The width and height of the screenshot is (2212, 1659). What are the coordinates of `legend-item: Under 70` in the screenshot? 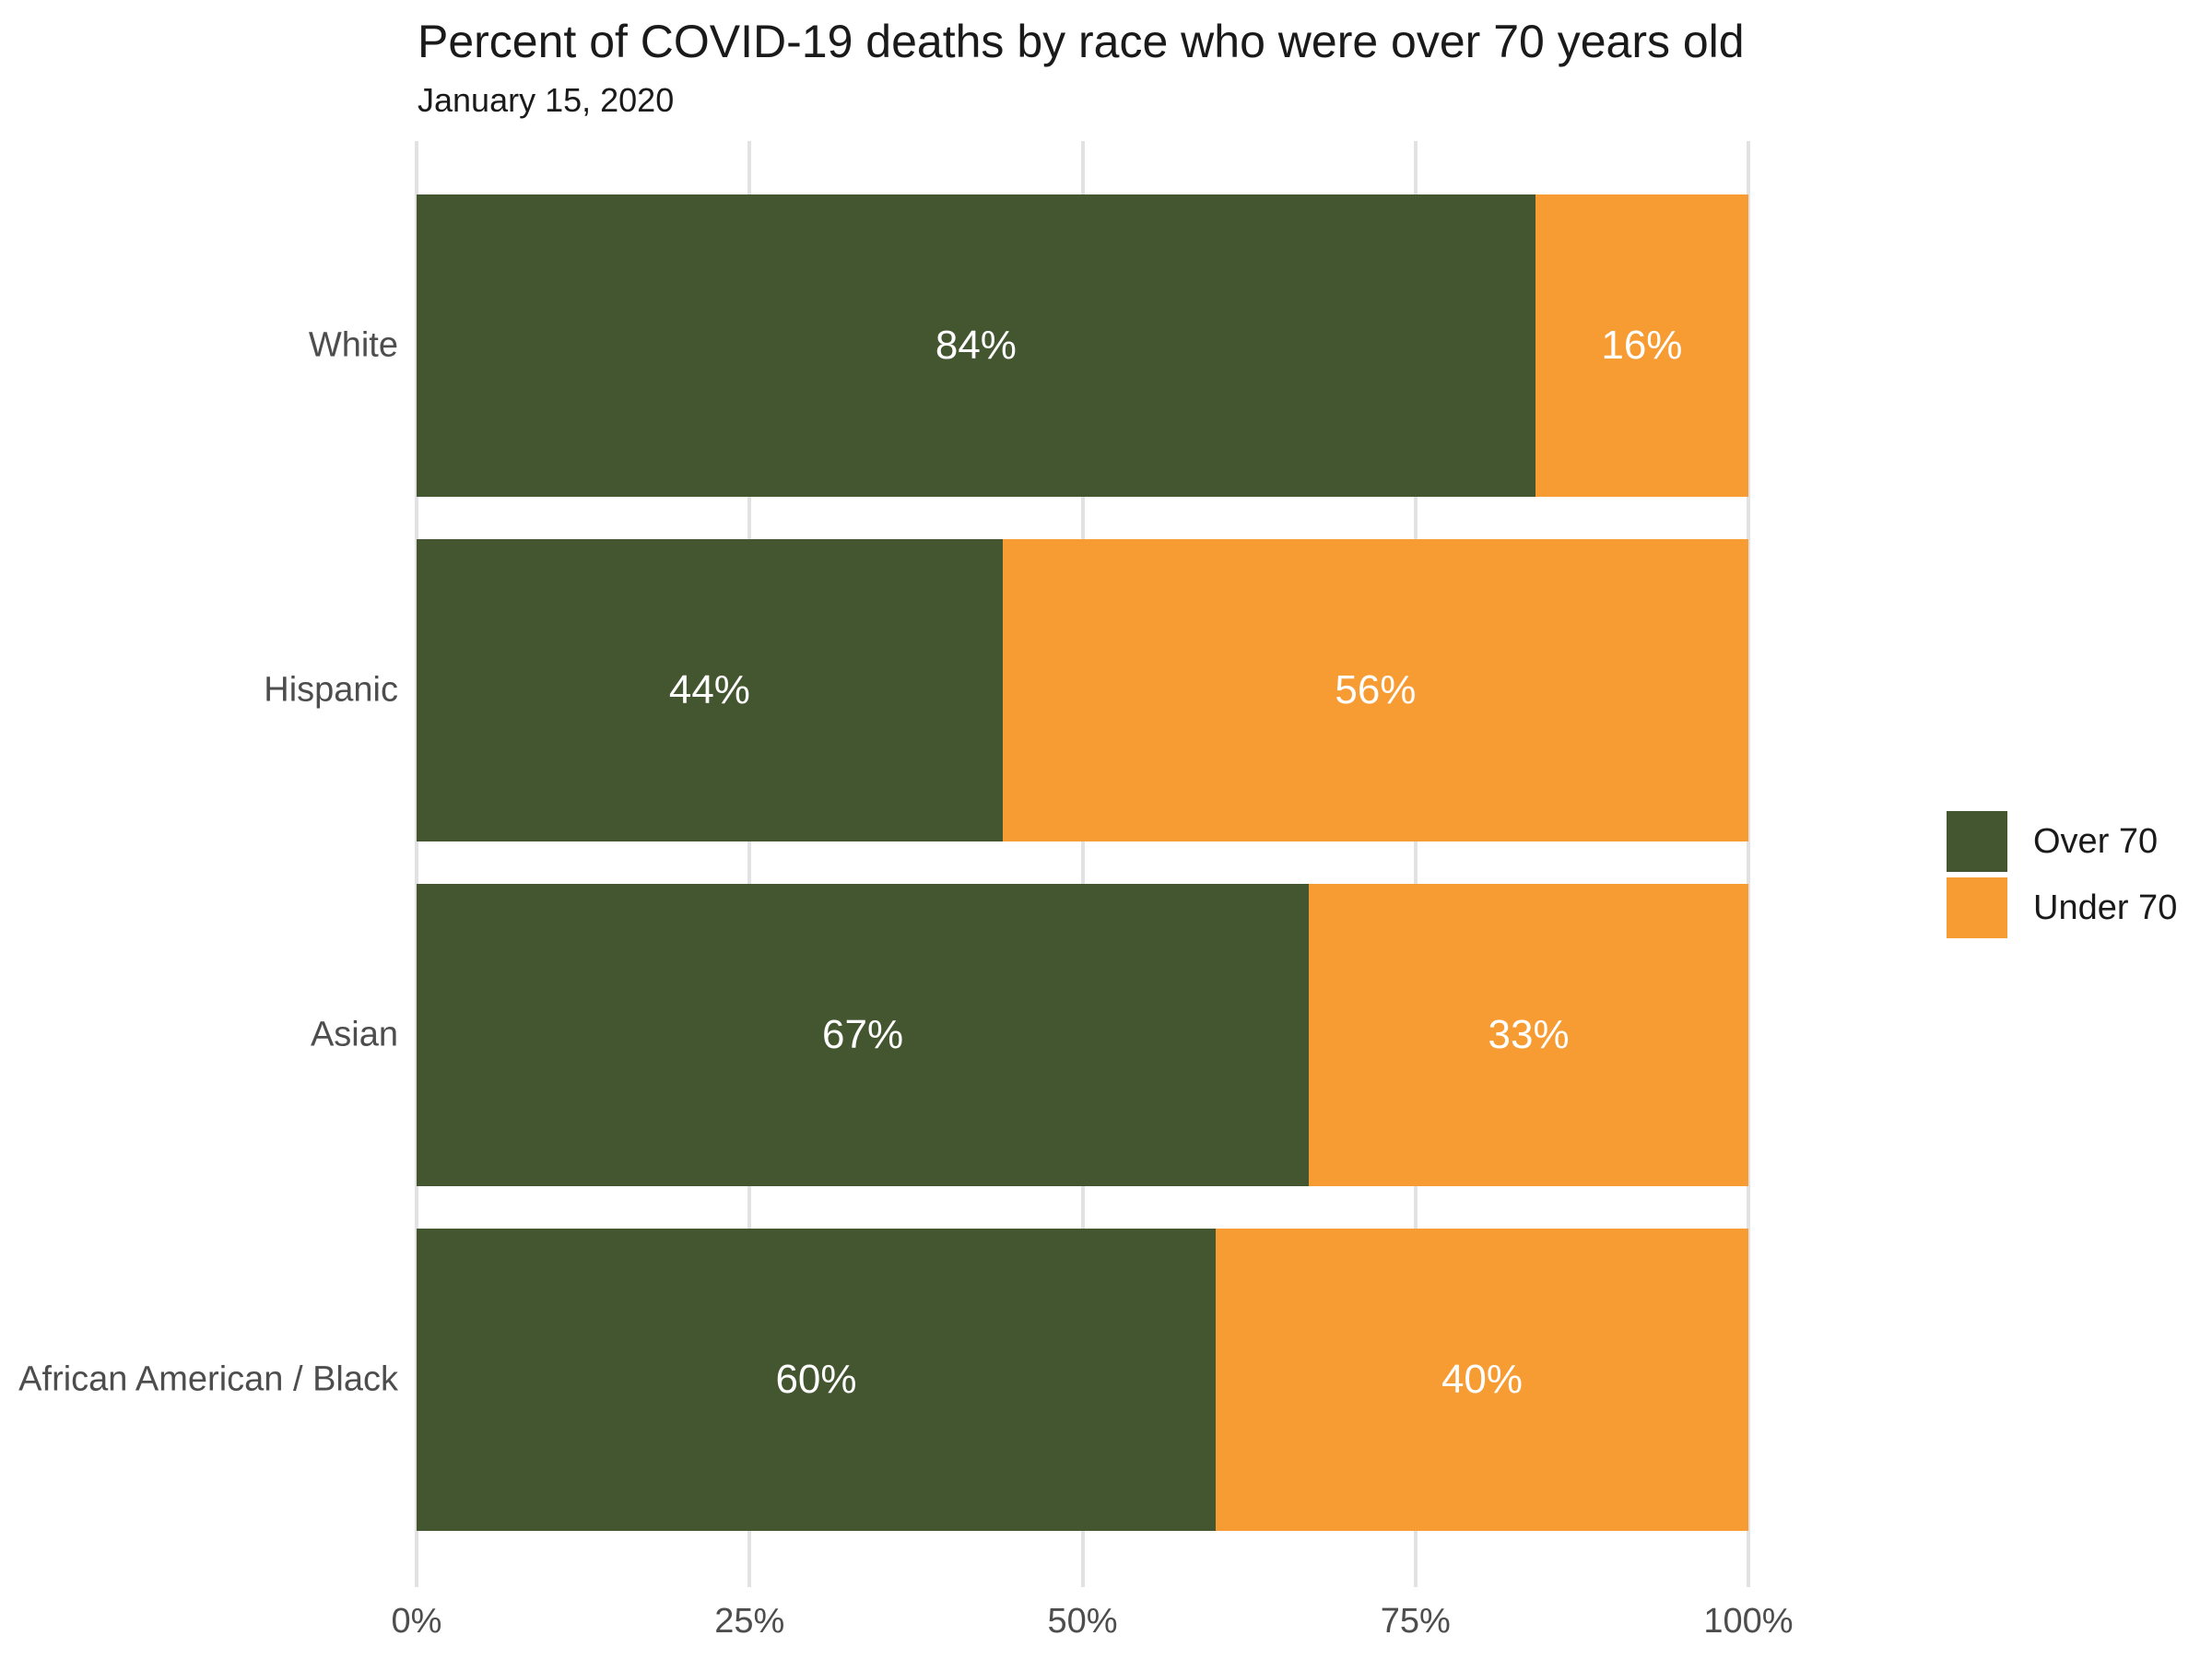 It's located at (2062, 907).